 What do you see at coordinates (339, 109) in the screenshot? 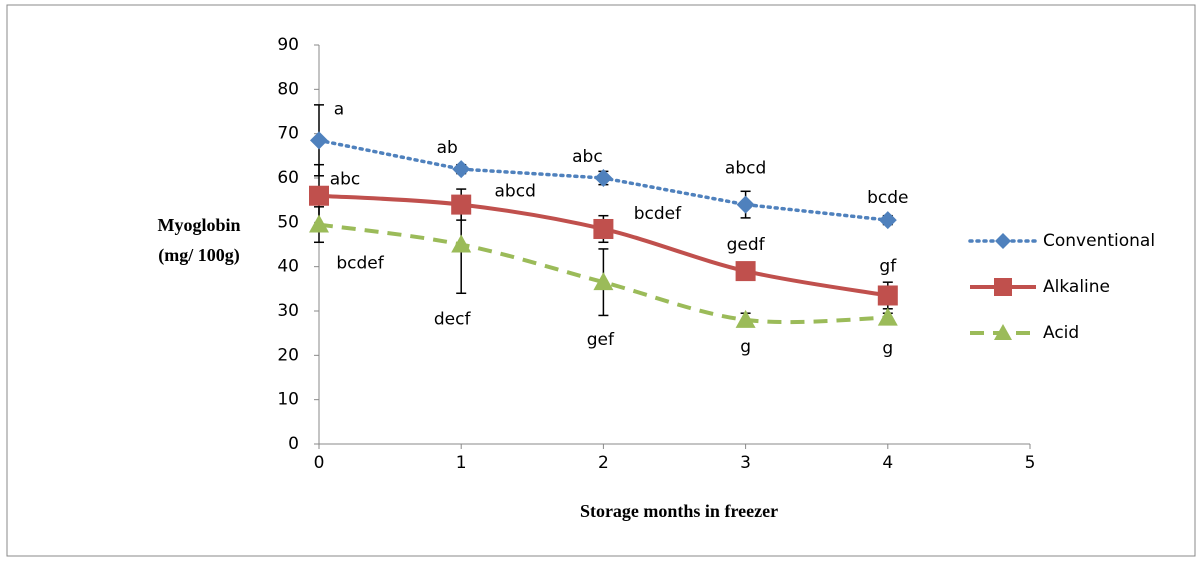
I see `annotation: a` at bounding box center [339, 109].